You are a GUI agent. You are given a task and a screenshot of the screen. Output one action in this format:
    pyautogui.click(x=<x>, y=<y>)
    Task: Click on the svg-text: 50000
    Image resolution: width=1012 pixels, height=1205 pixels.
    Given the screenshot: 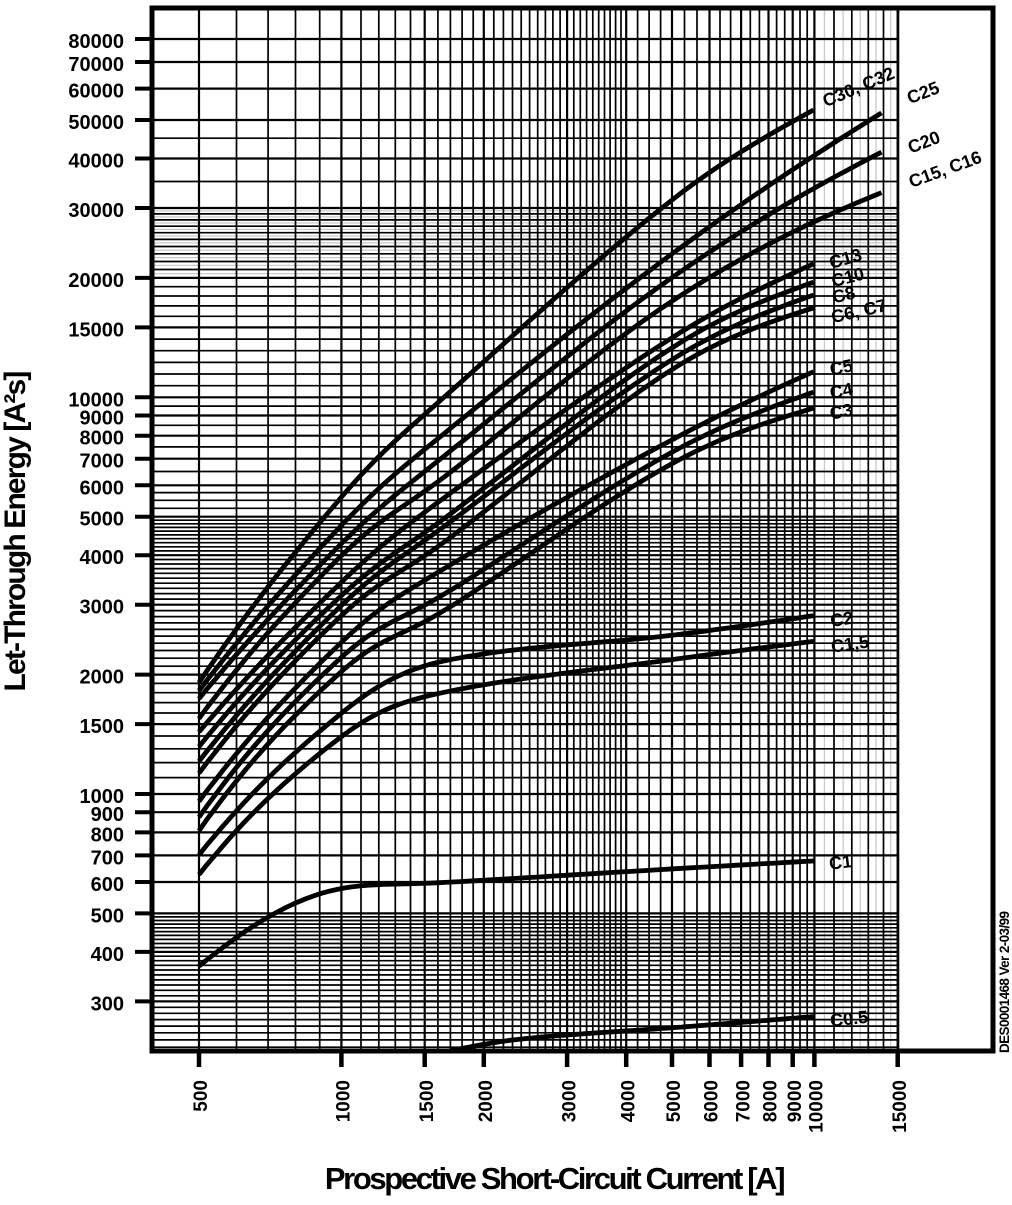 What is the action you would take?
    pyautogui.click(x=96, y=123)
    